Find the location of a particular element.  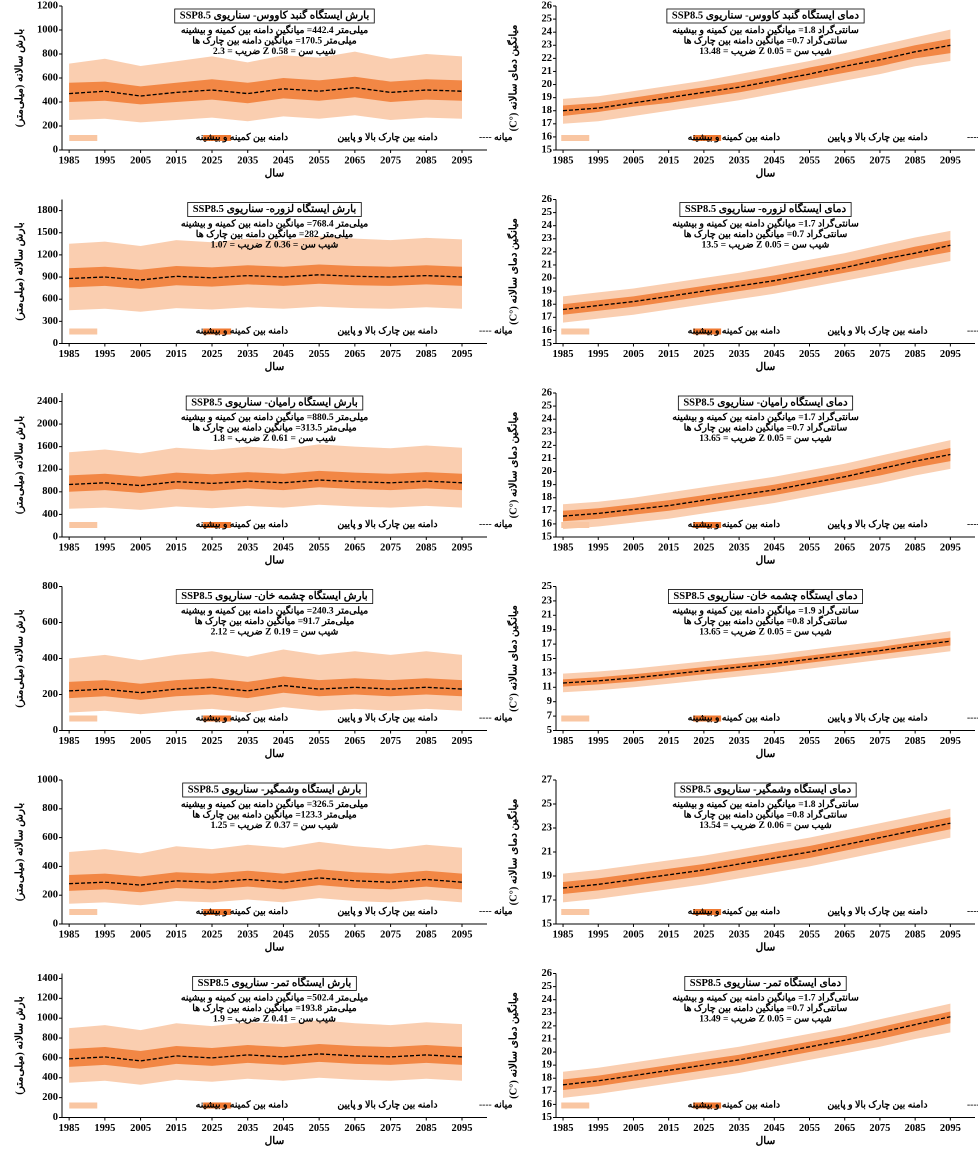

y-tick-label: 19 is located at coordinates (547, 629).